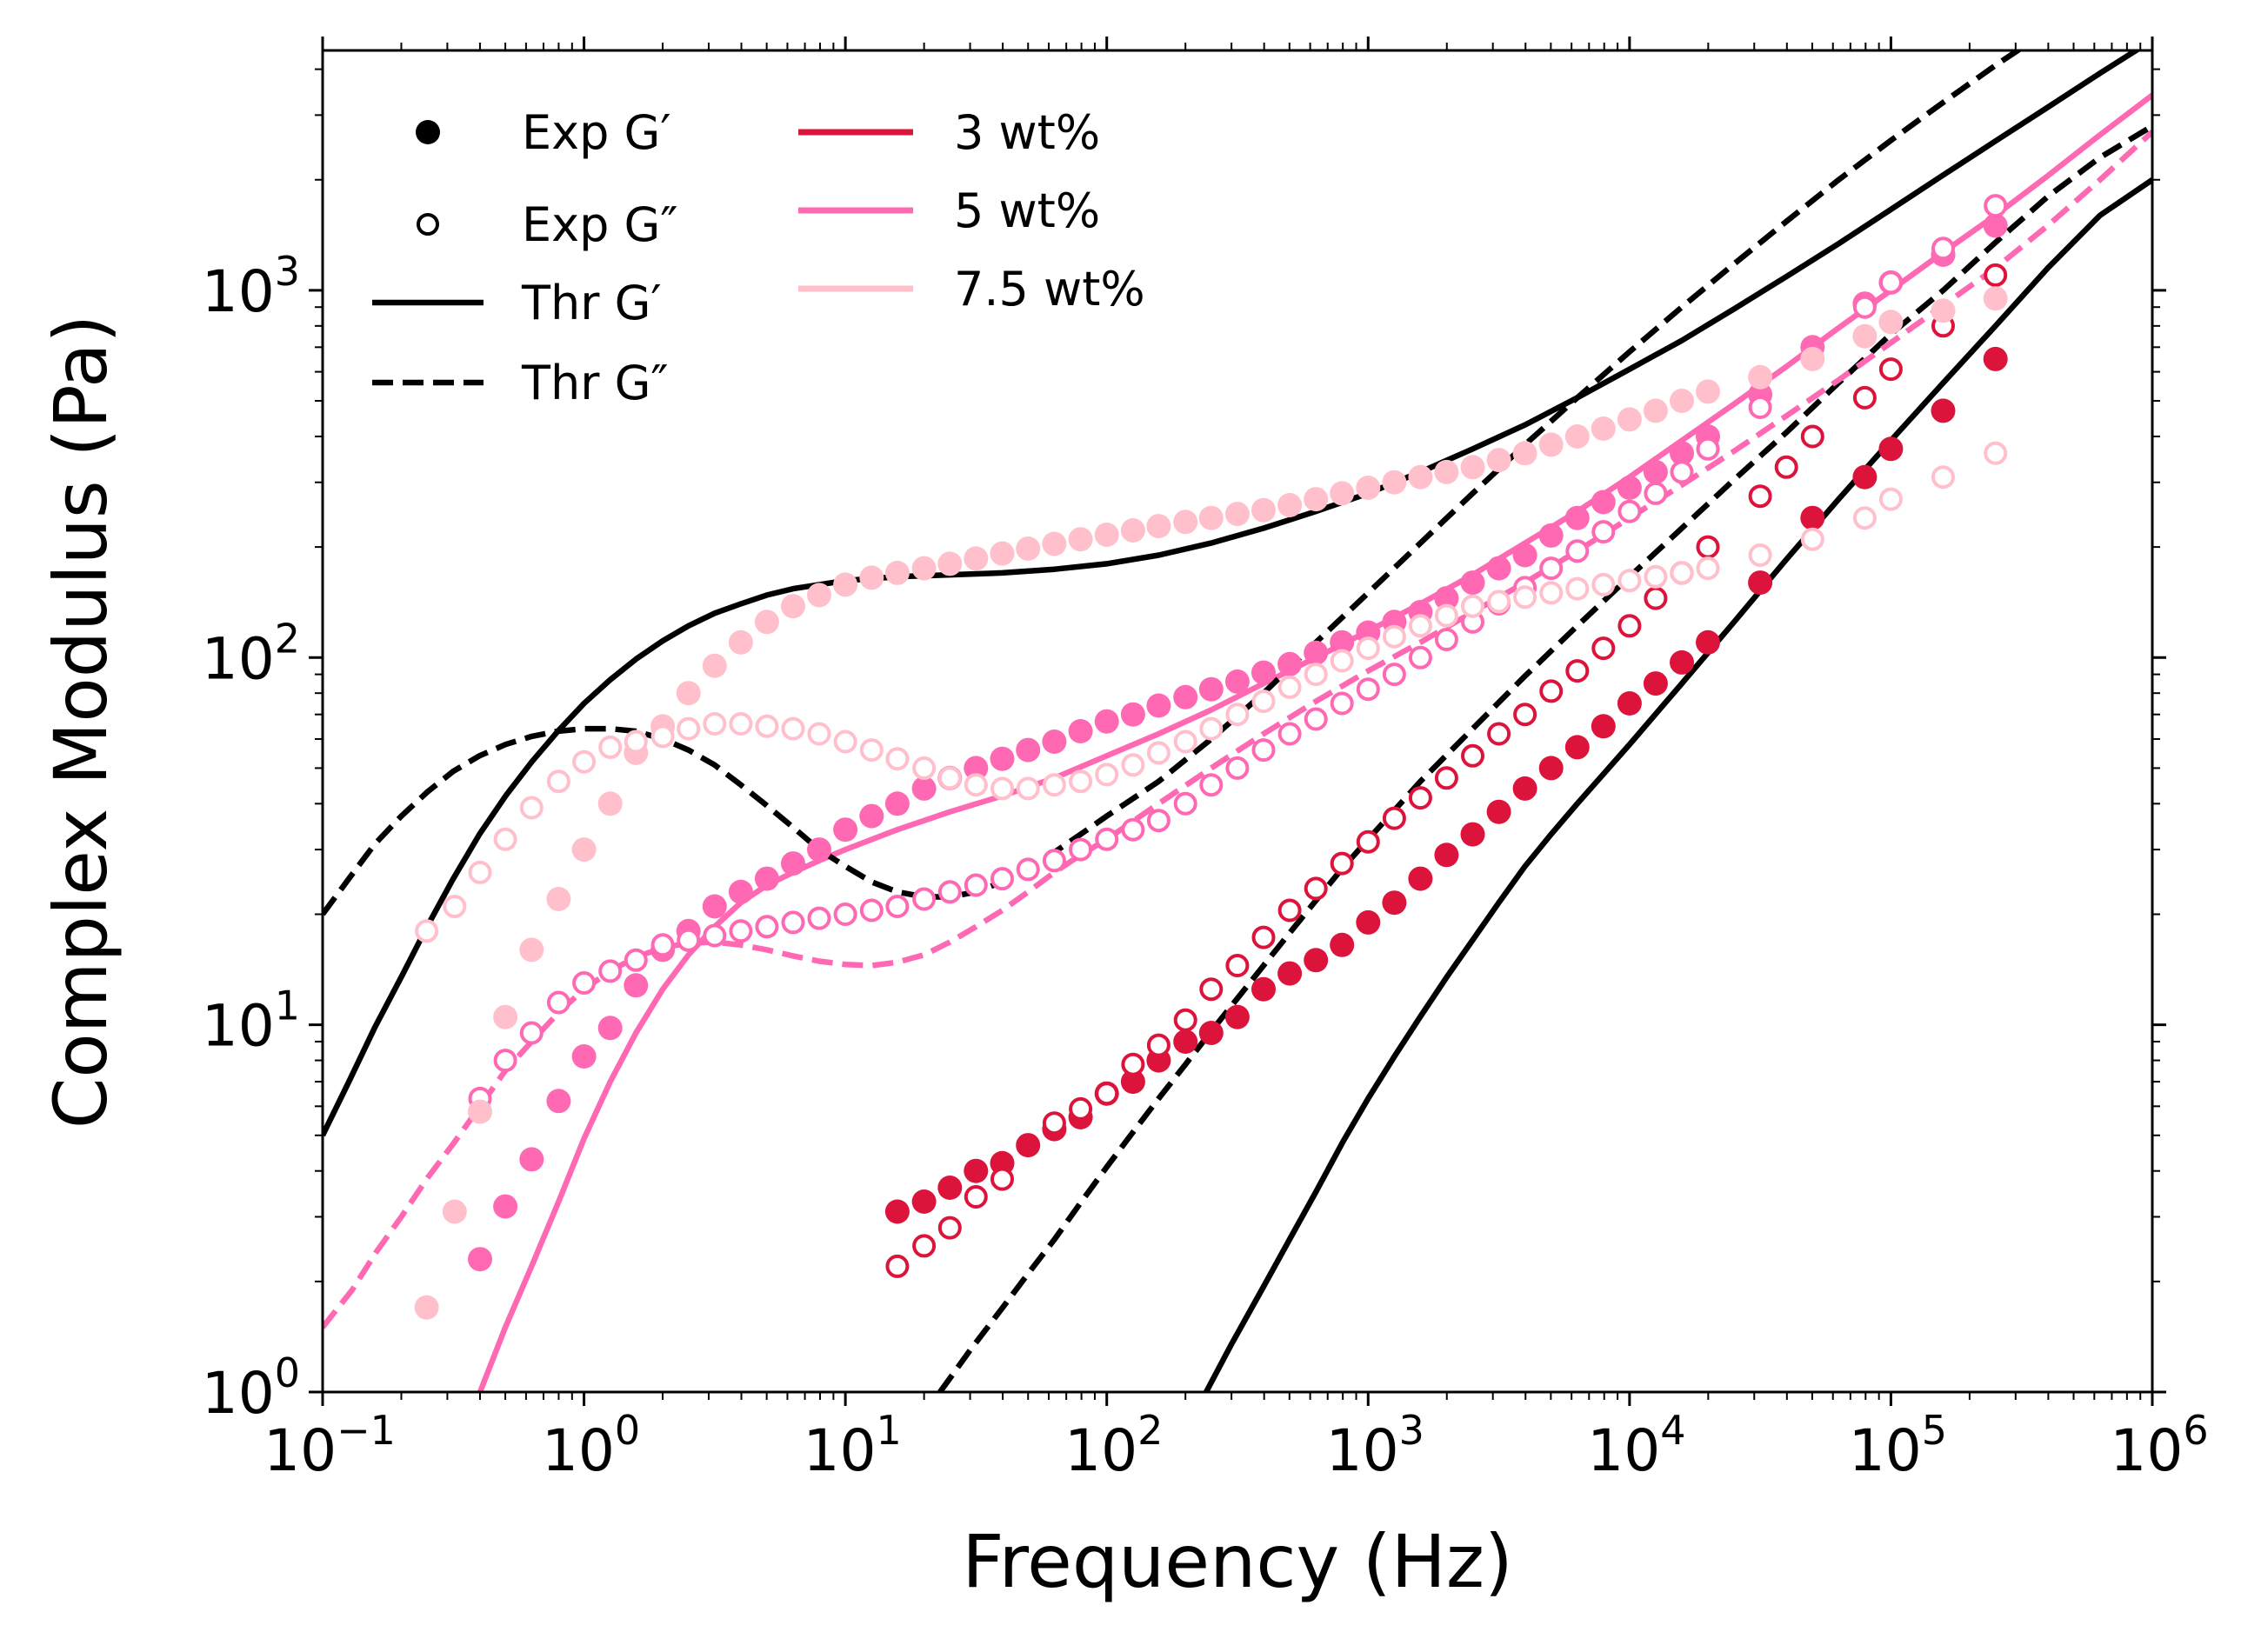 The width and height of the screenshot is (2261, 1652). What do you see at coordinates (1375, 1445) in the screenshot?
I see `x-tick-label: 10³` at bounding box center [1375, 1445].